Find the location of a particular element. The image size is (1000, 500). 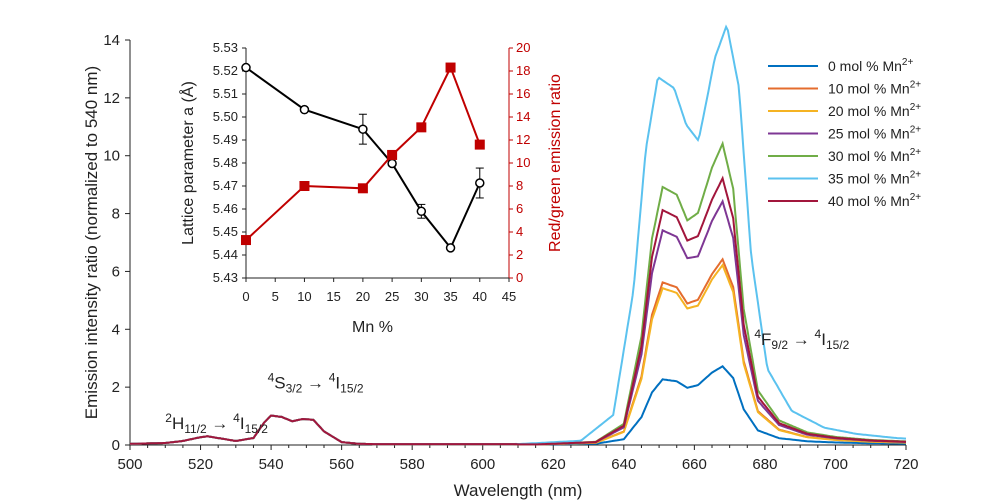

inset-x-tick-label: 40 is located at coordinates (480, 296).